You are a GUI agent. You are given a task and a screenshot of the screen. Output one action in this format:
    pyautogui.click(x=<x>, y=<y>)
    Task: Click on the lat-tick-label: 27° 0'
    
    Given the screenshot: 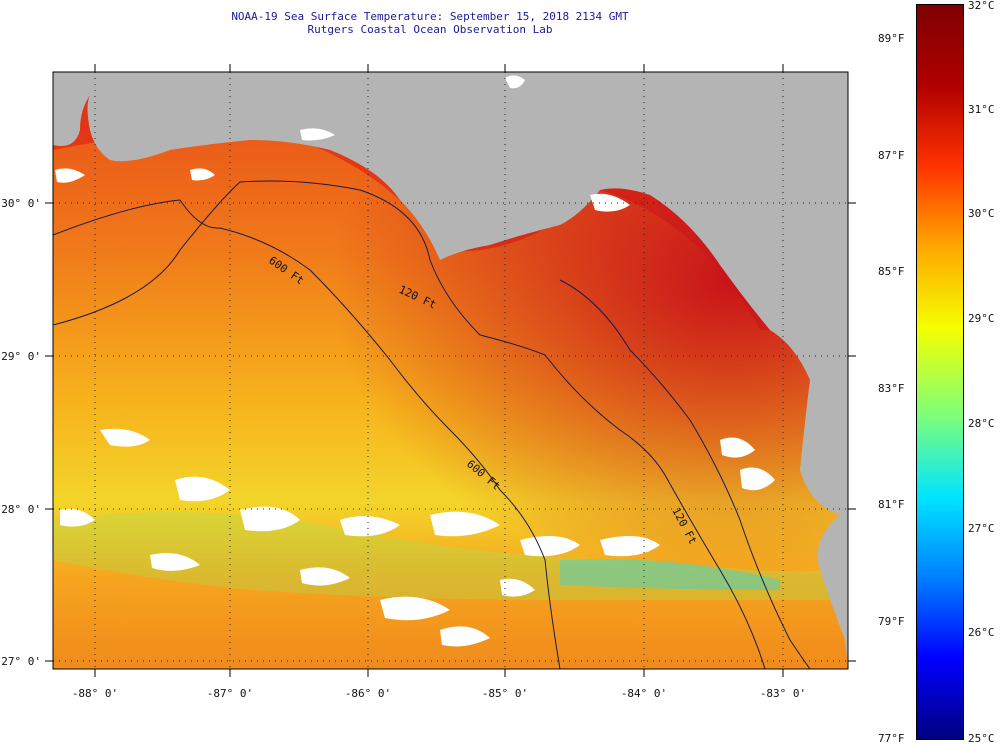 What is the action you would take?
    pyautogui.click(x=21, y=661)
    